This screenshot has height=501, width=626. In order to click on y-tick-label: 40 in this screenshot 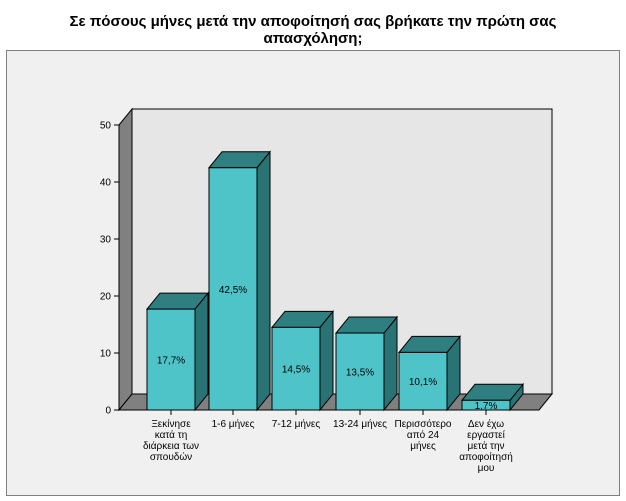, I will do `click(106, 183)`.